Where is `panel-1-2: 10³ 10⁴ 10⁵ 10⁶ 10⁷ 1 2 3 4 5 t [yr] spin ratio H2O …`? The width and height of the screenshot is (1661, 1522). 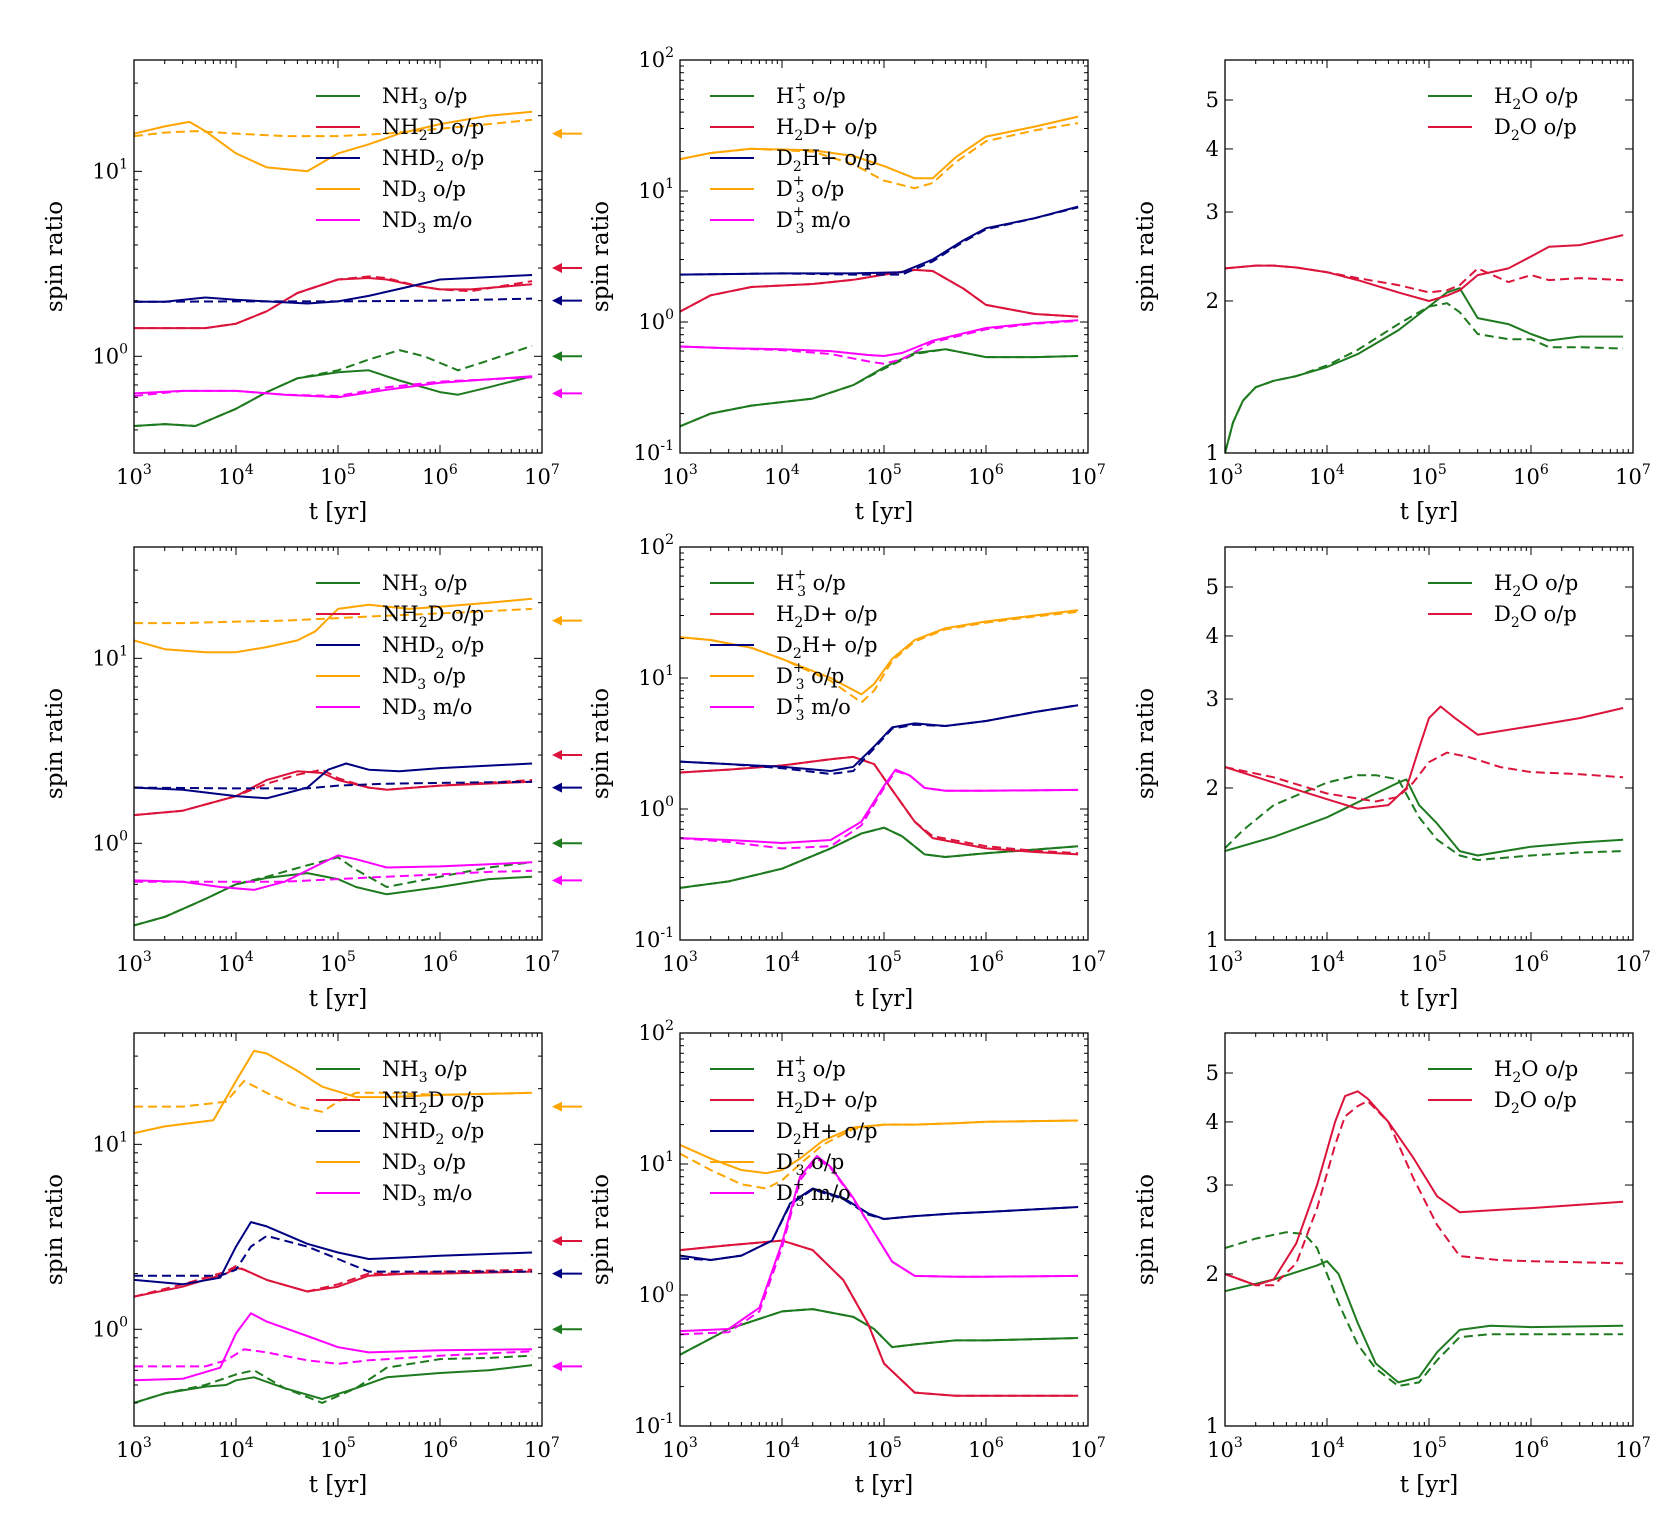
panel-1-2: 10³ 10⁴ 10⁵ 10⁶ 10⁷ 1 2 3 4 5 t [yr] spin ratio H2O … is located at coordinates (1392, 779).